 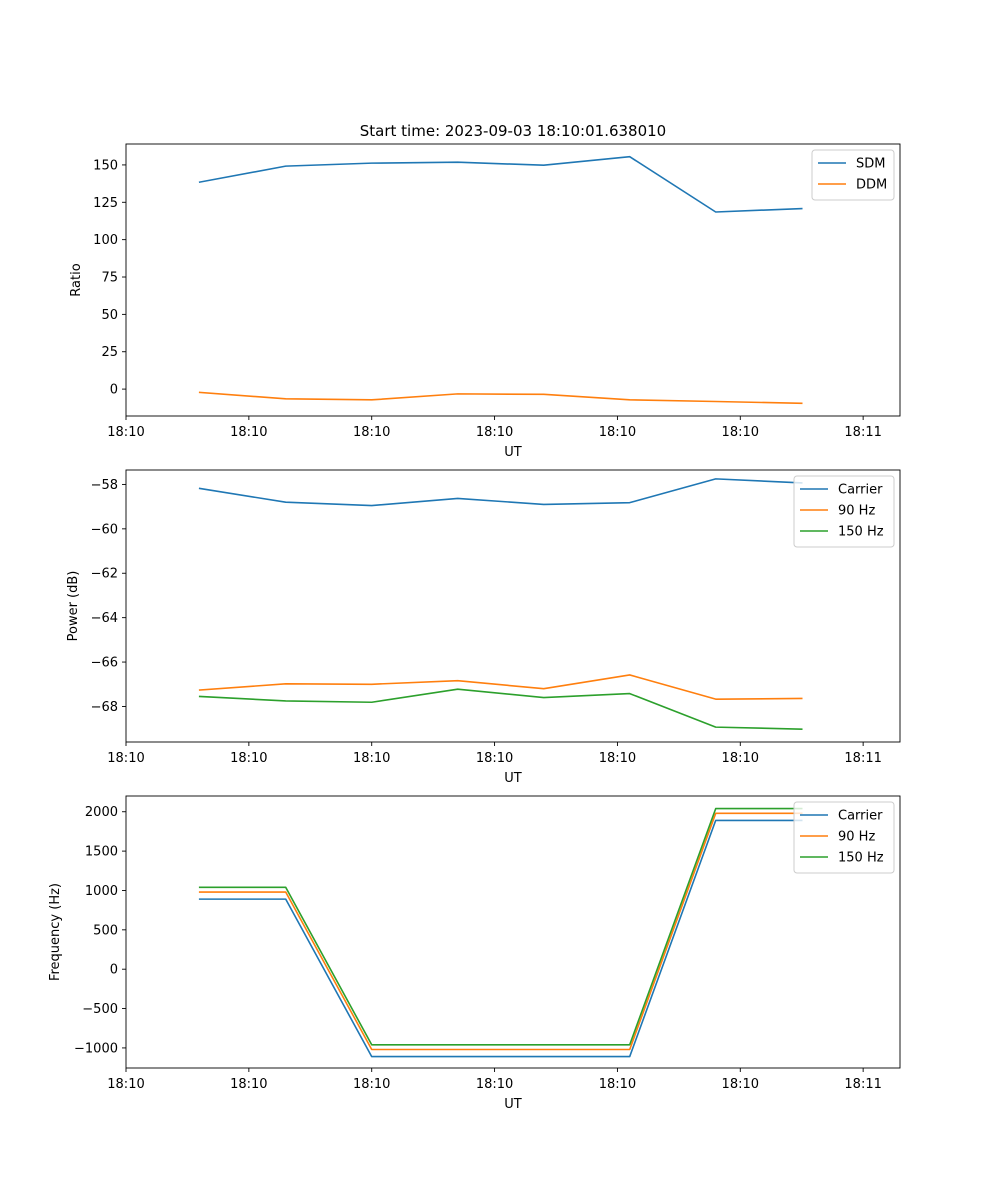 What do you see at coordinates (105, 240) in the screenshot?
I see `y-tick-label: 100` at bounding box center [105, 240].